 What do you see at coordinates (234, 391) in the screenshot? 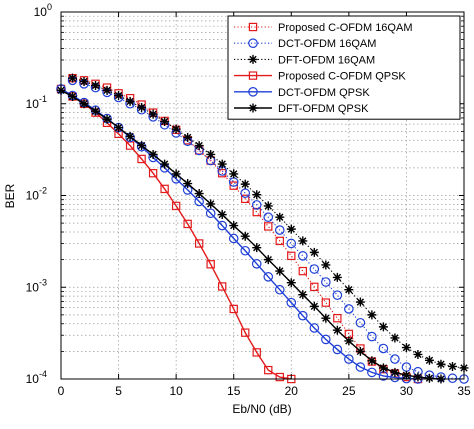
I see `x-tick-label: 15` at bounding box center [234, 391].